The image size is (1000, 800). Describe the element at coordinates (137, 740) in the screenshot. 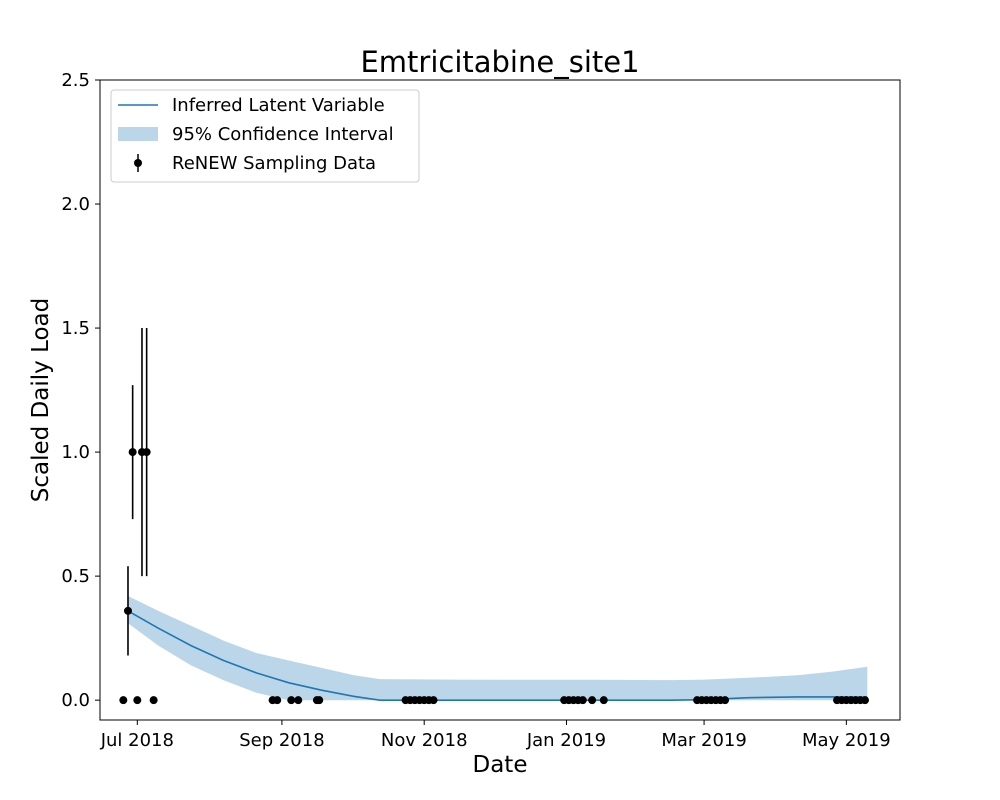

I see `x-tick-label: Jul 2018` at that location.